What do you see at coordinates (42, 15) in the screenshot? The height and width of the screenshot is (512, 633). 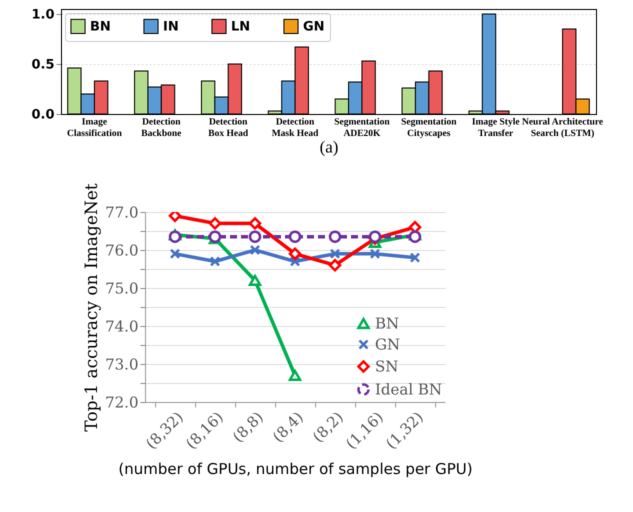 I see `y-tick-label: 1.0` at bounding box center [42, 15].